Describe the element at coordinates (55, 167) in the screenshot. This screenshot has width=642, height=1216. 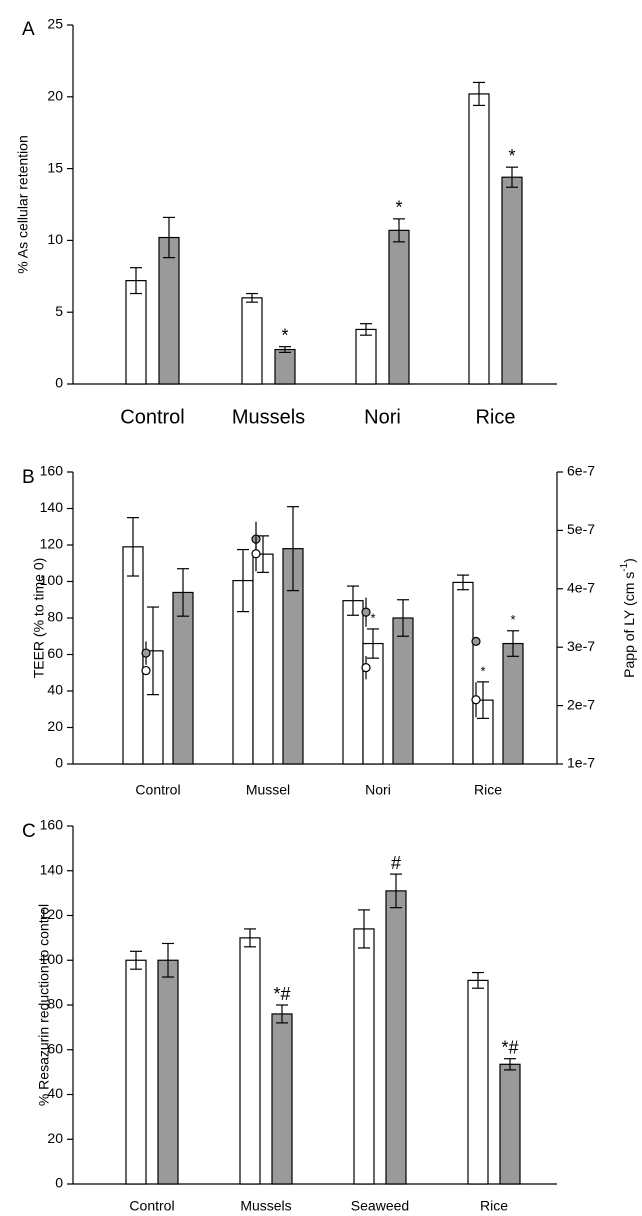
I see `y-tick-label: 15` at that location.